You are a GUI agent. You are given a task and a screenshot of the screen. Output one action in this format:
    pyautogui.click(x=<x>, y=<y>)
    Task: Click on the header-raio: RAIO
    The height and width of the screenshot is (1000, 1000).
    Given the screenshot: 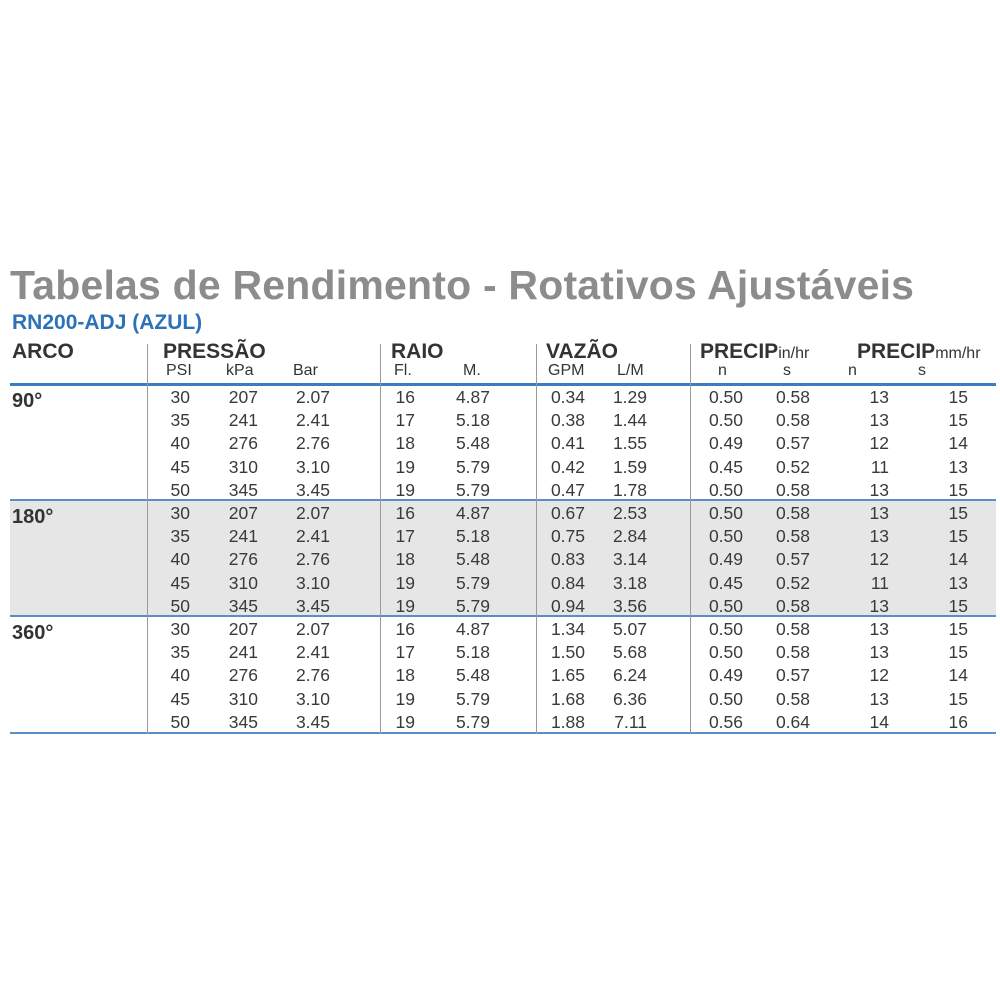 What is the action you would take?
    pyautogui.click(x=417, y=351)
    